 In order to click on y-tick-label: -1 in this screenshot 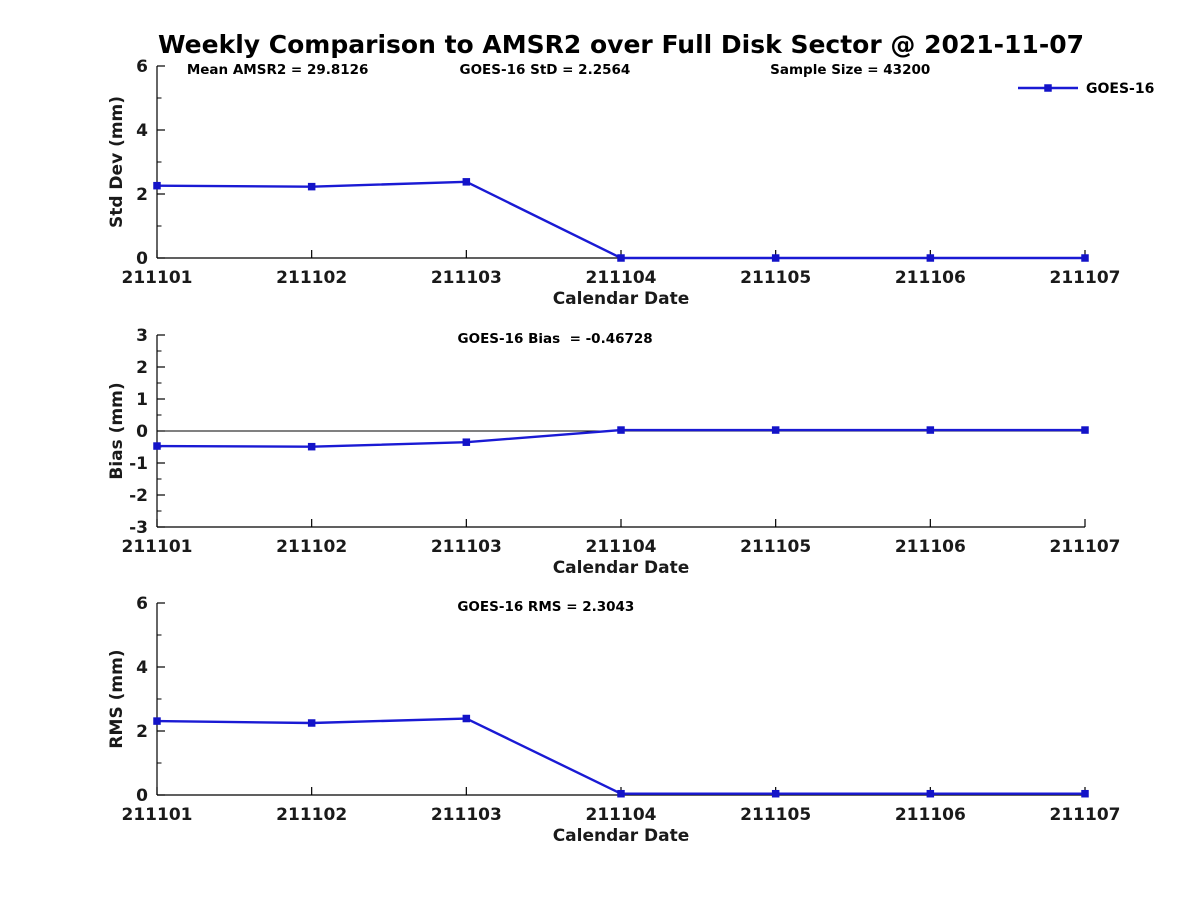, I will do `click(138, 464)`.